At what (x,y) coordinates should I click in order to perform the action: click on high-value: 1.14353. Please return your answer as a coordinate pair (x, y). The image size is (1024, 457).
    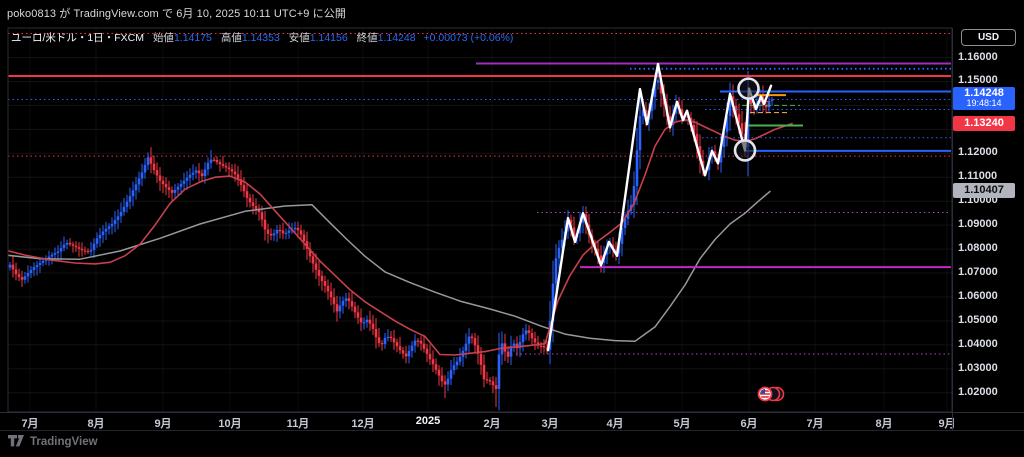
    Looking at the image, I should click on (260, 38).